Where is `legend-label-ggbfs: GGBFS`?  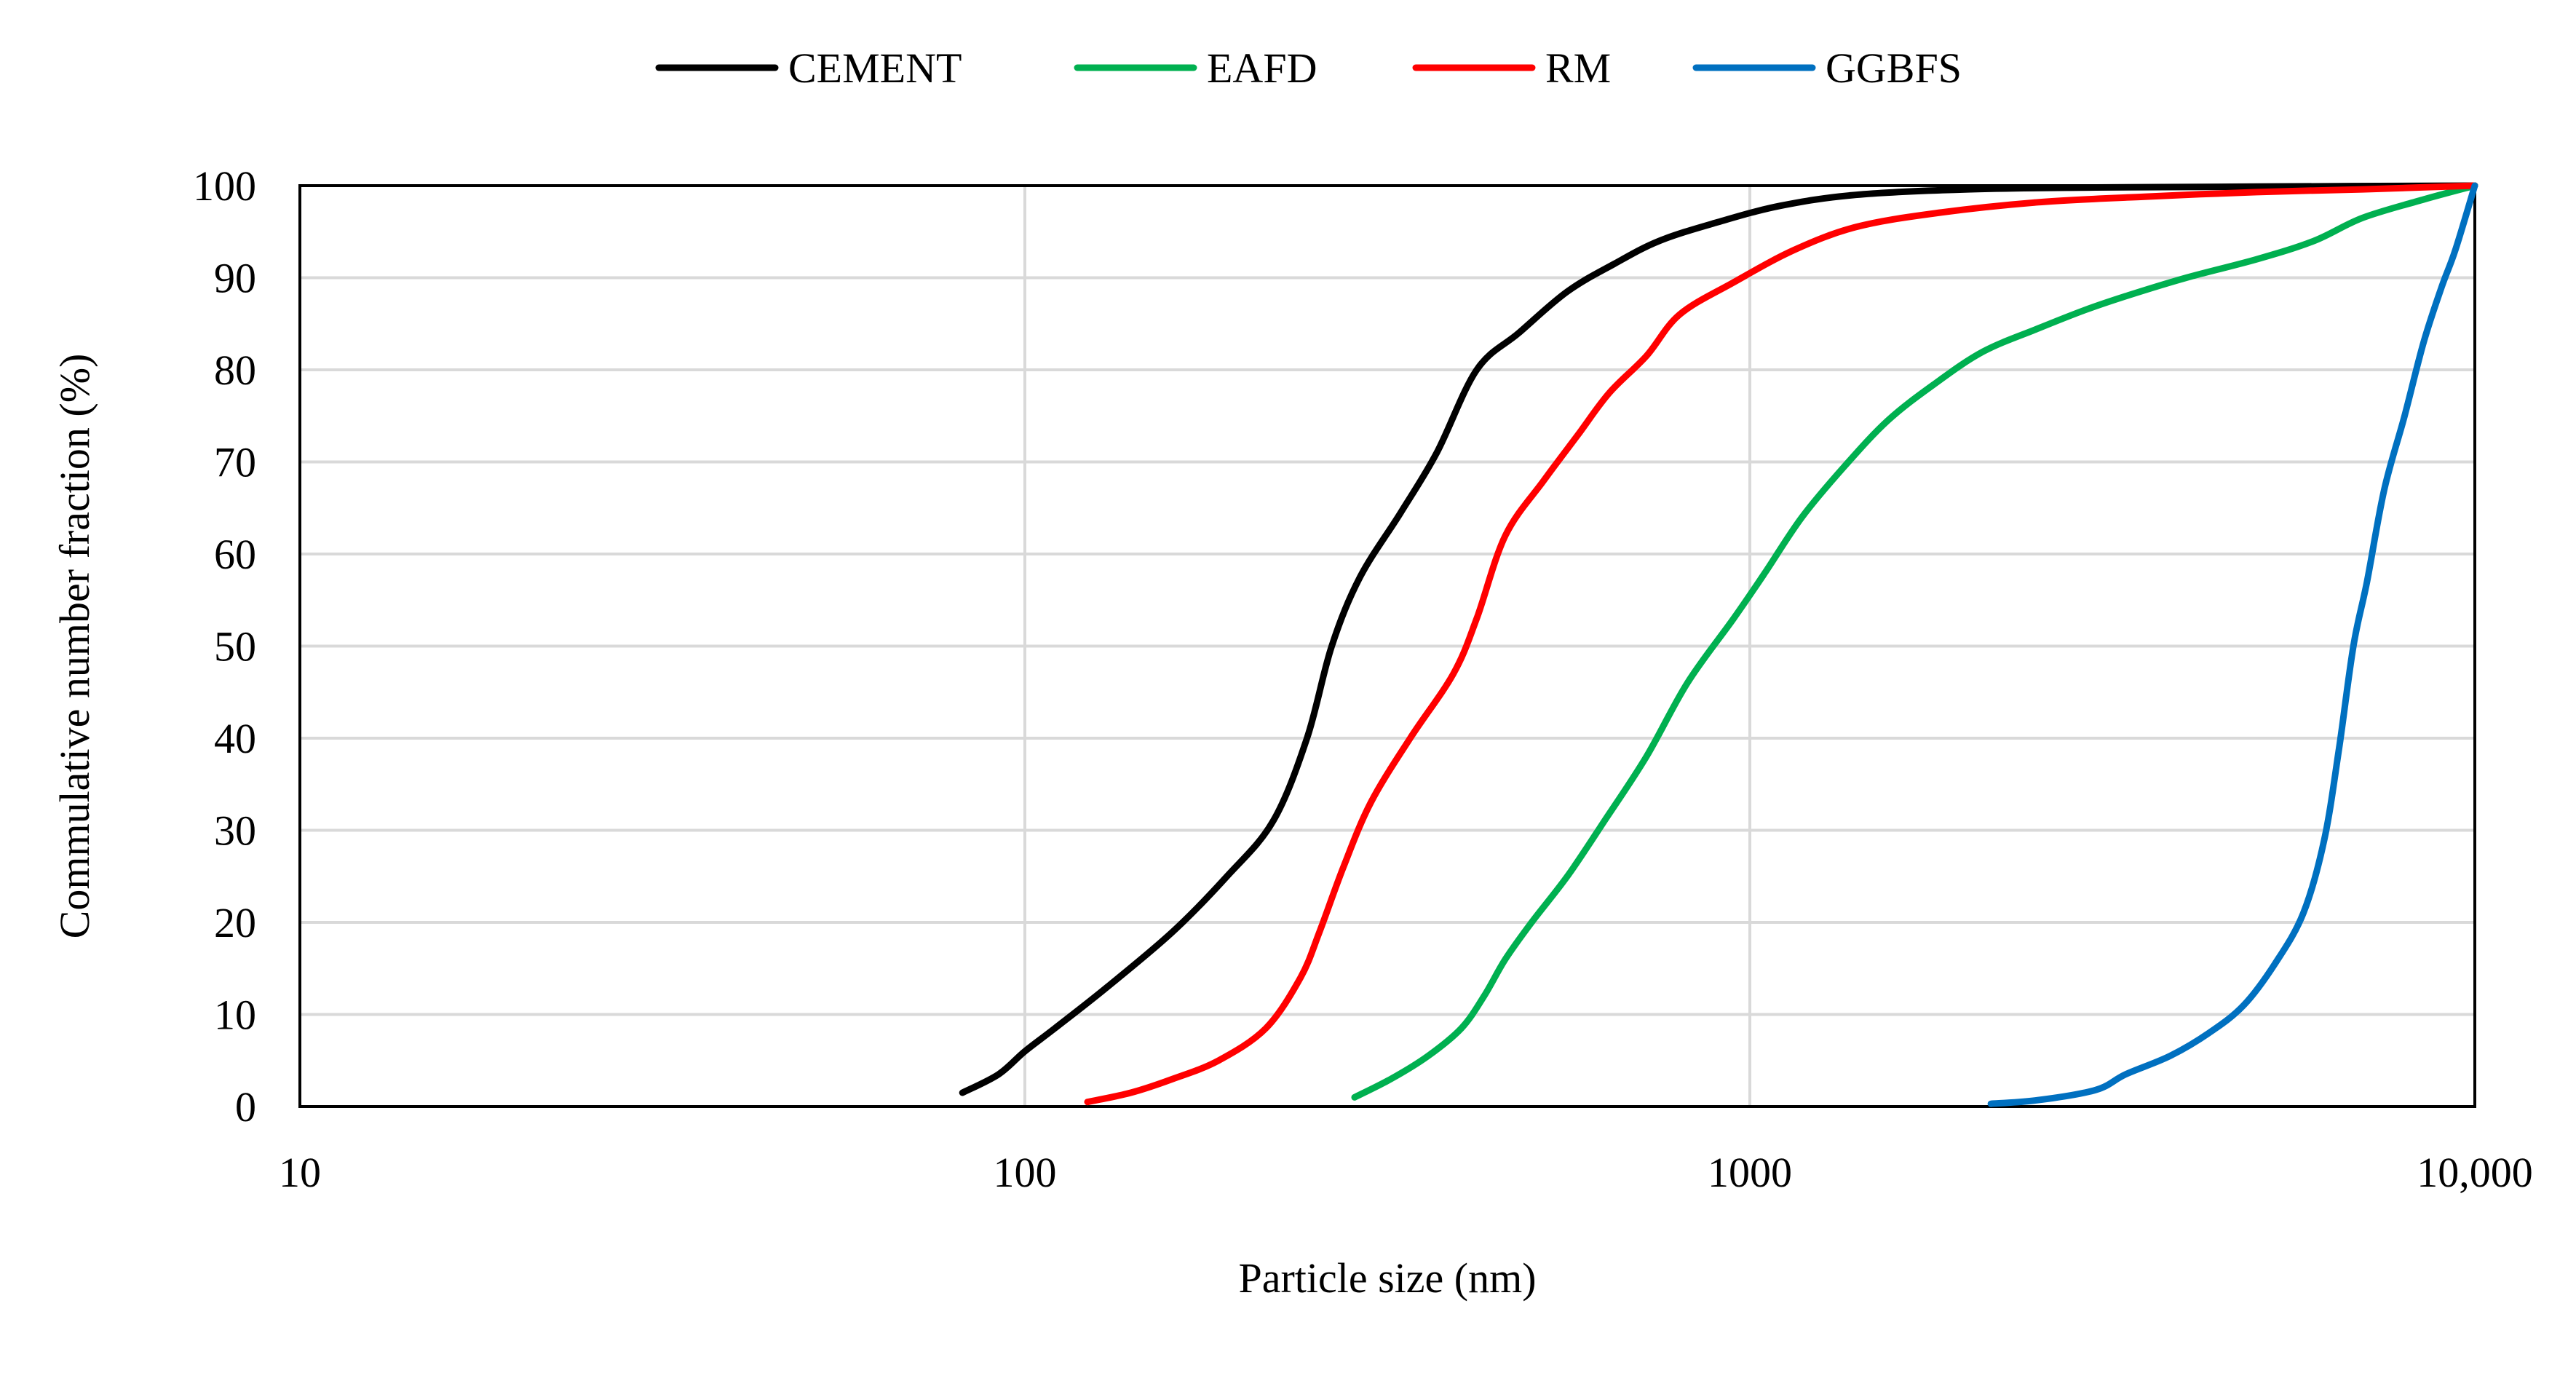
legend-label-ggbfs: GGBFS is located at coordinates (1894, 68).